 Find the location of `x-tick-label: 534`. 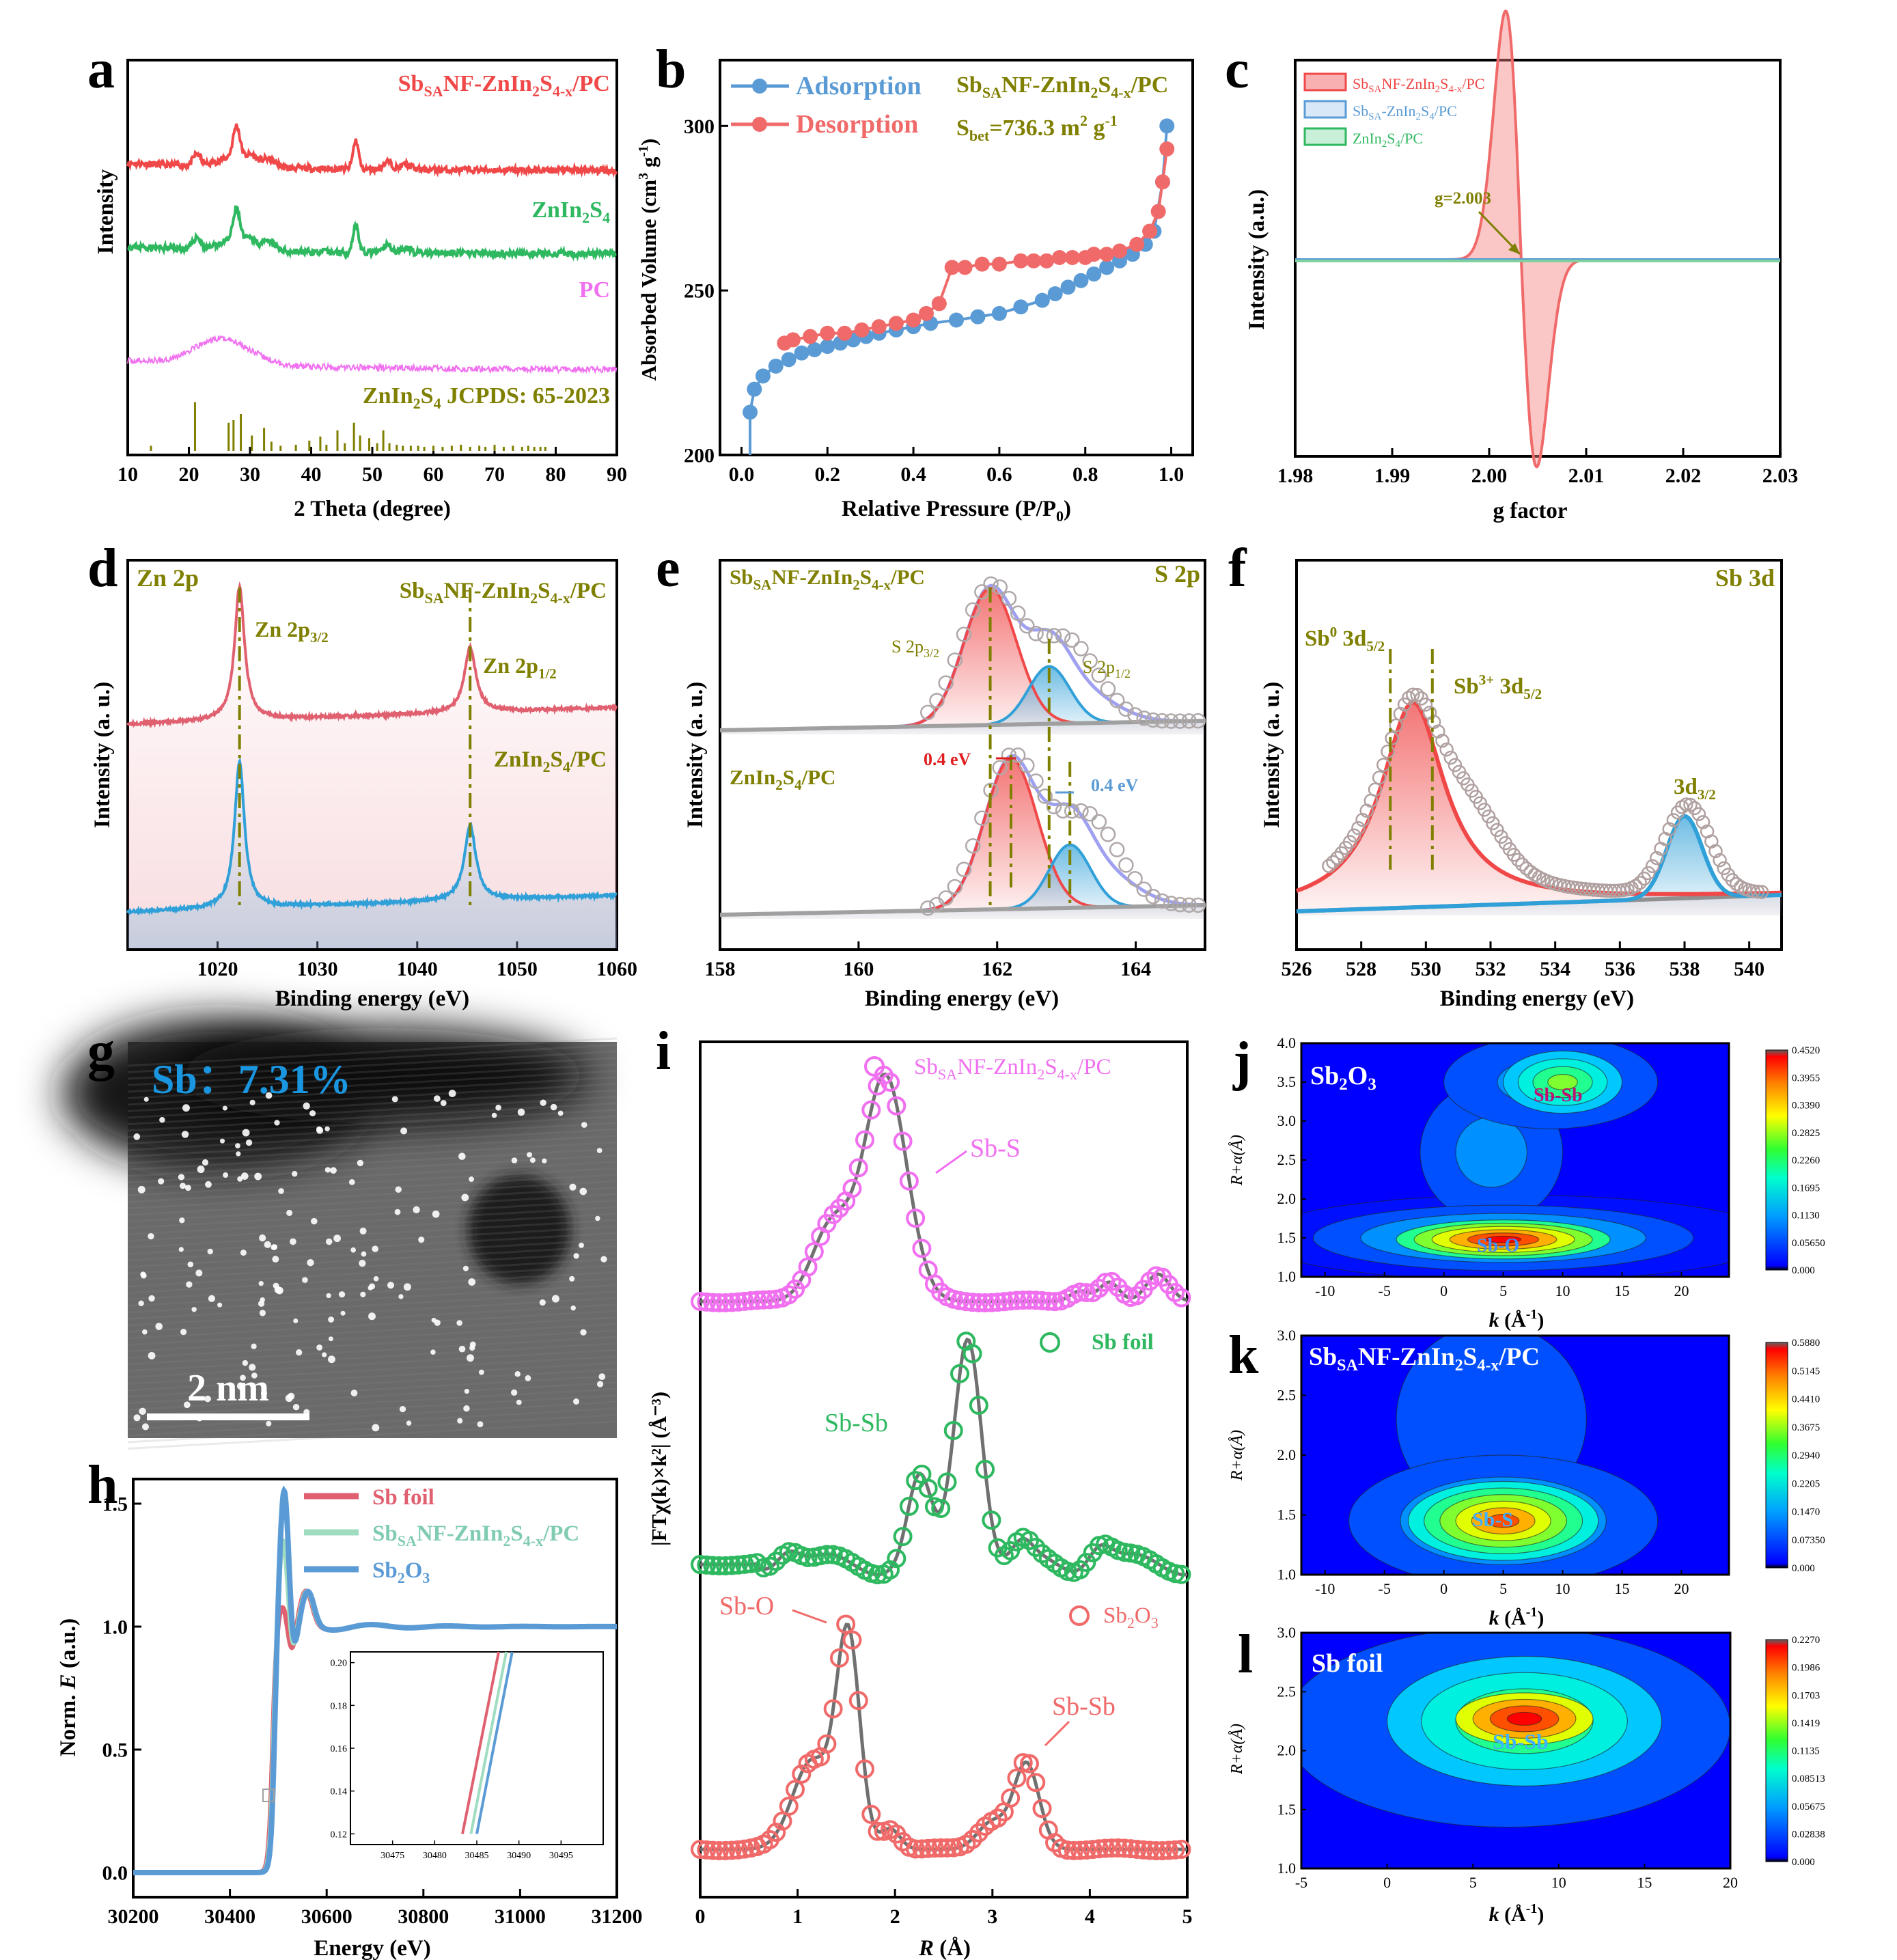

x-tick-label: 534 is located at coordinates (1555, 969).